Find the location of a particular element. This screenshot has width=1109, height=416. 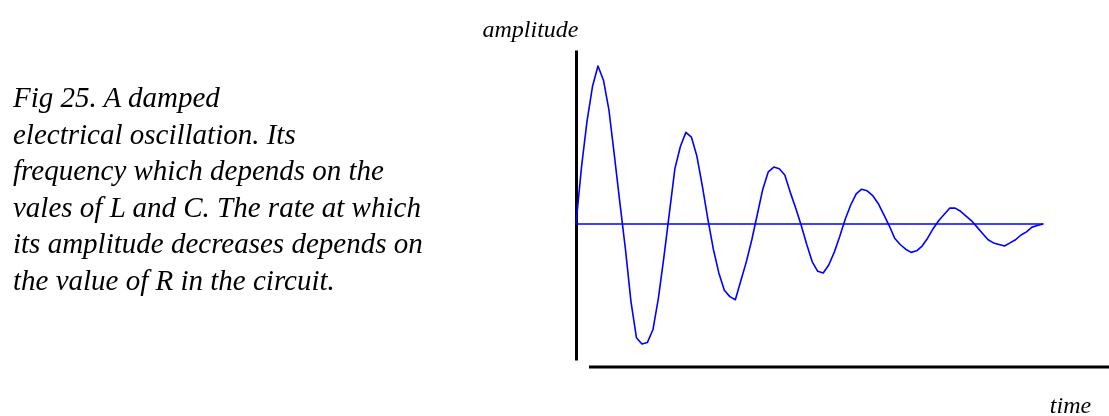

y-axis-title: amplitude is located at coordinates (530, 28).